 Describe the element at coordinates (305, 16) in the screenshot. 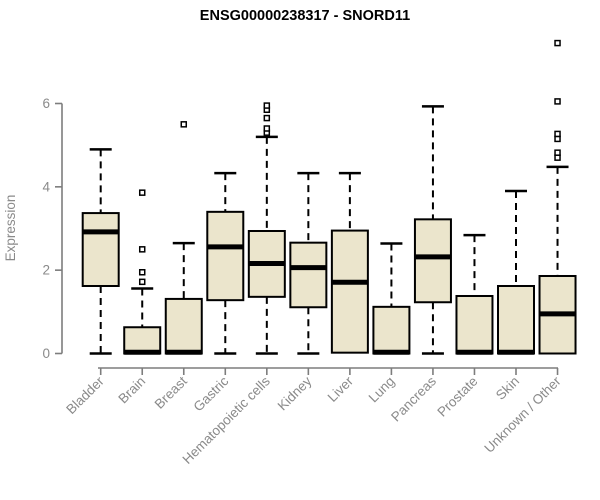

I see `chart-title: ENSG00000238317 - SNORD11` at that location.